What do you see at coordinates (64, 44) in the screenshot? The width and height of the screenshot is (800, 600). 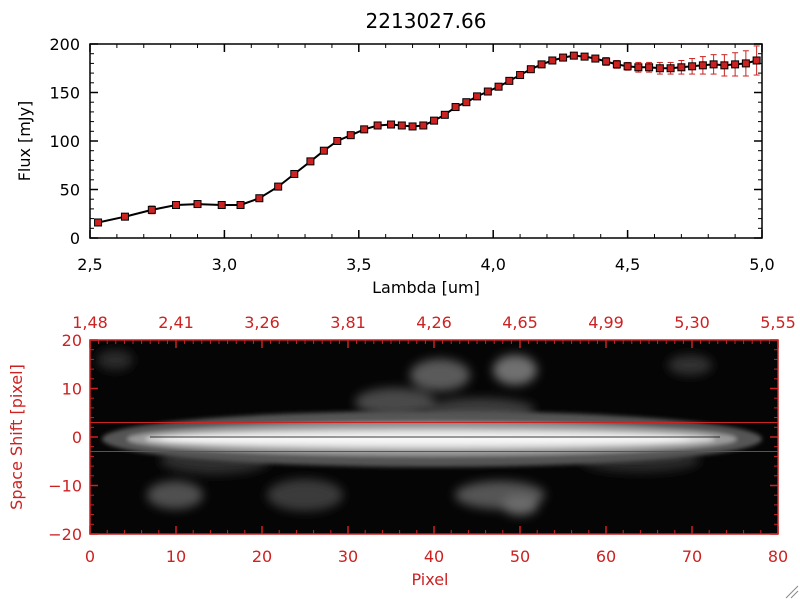 I see `y-tick-label: 200` at bounding box center [64, 44].